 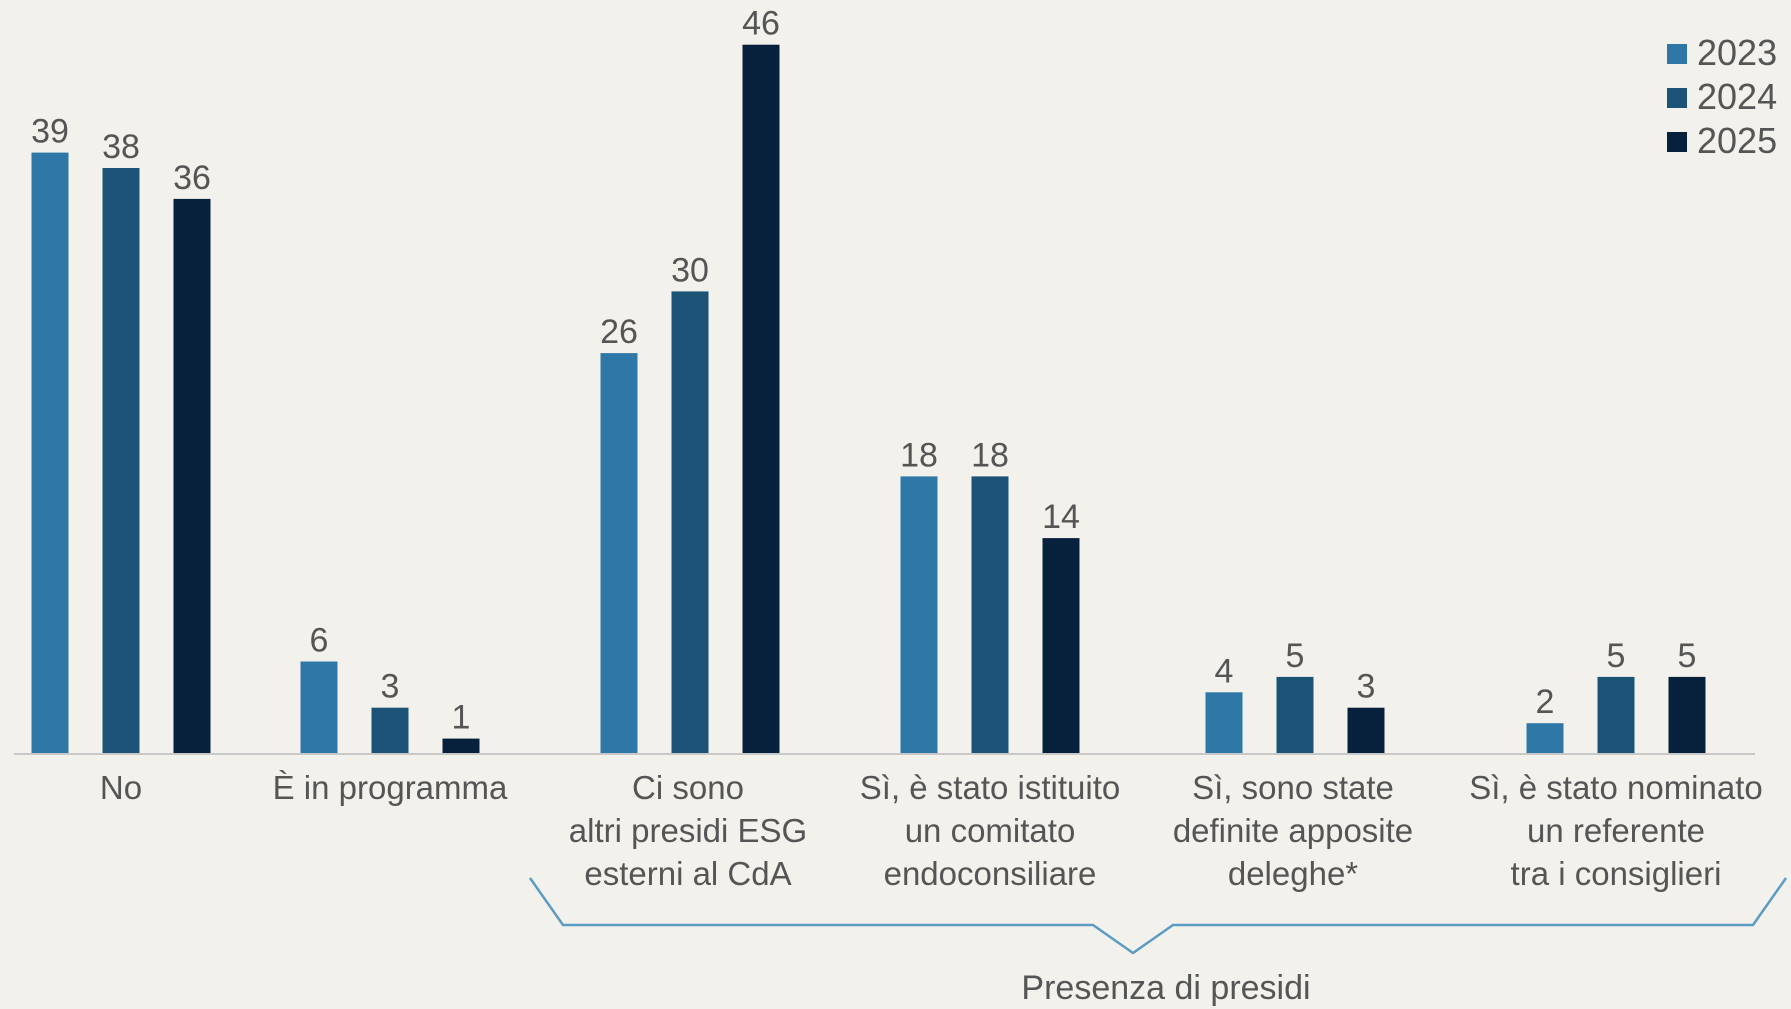 What do you see at coordinates (1158, 916) in the screenshot?
I see `group-brace` at bounding box center [1158, 916].